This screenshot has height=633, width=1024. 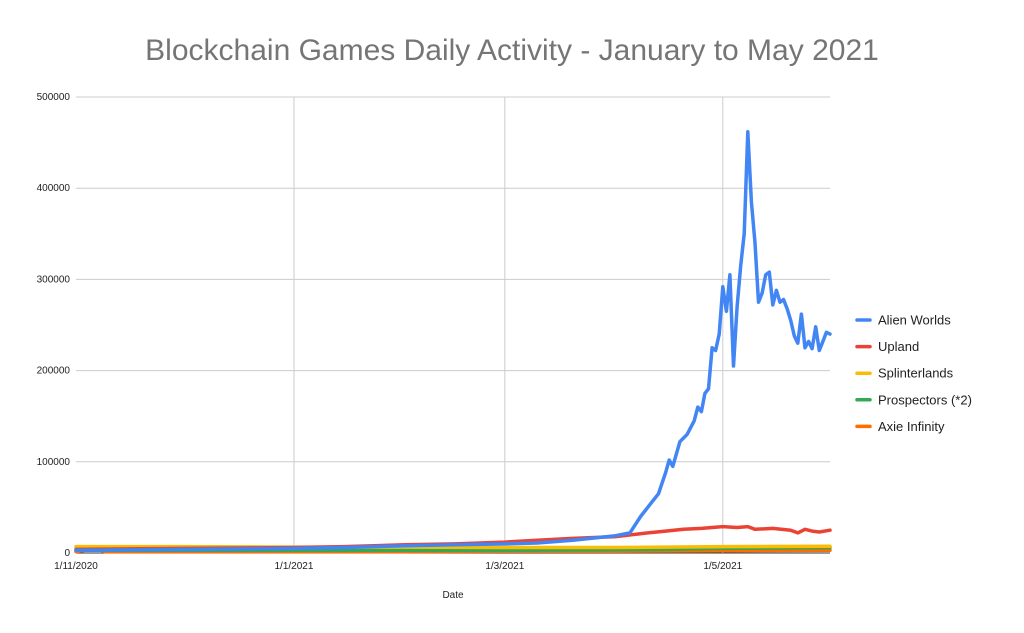 I want to click on y-tick-label: 0, so click(x=67, y=553).